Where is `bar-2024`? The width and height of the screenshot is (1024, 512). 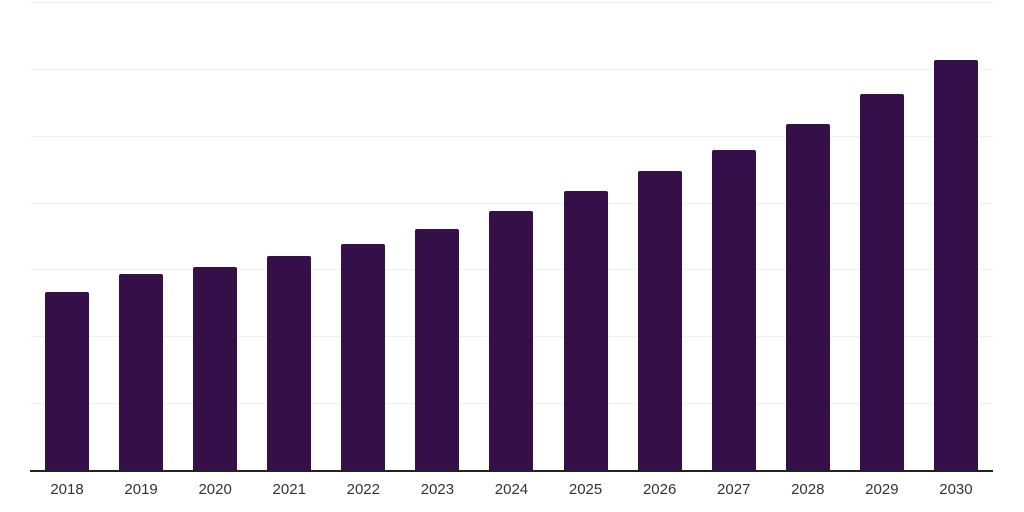
bar-2024 is located at coordinates (511, 340).